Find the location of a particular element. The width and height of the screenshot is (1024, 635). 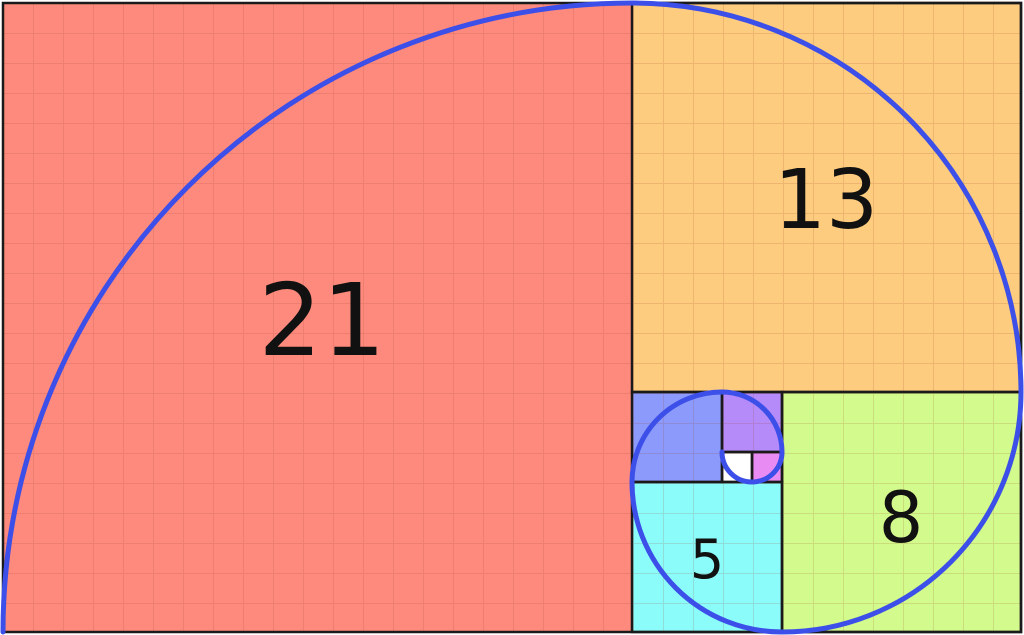

label-13: 13 is located at coordinates (826, 200).